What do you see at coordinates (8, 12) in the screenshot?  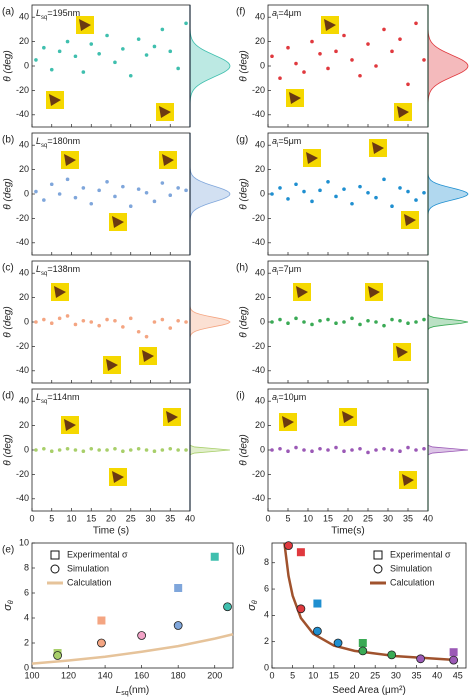 I see `panel-label: (a)` at bounding box center [8, 12].